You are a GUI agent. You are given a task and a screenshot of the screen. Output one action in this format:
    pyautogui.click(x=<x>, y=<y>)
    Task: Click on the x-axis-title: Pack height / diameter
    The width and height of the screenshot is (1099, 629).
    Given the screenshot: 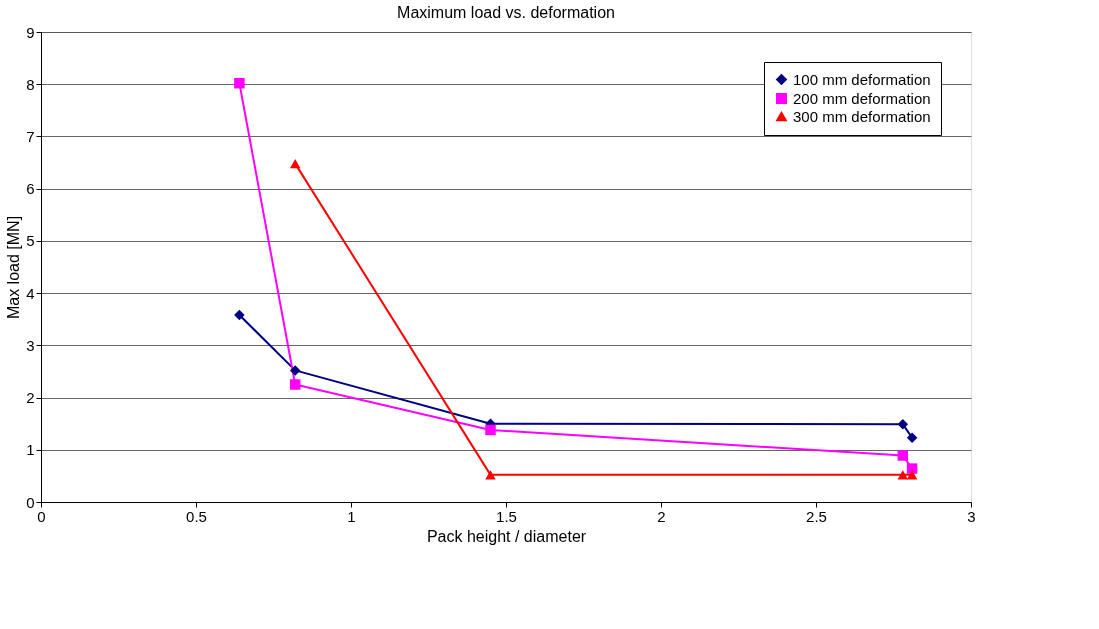 What is the action you would take?
    pyautogui.click(x=506, y=536)
    